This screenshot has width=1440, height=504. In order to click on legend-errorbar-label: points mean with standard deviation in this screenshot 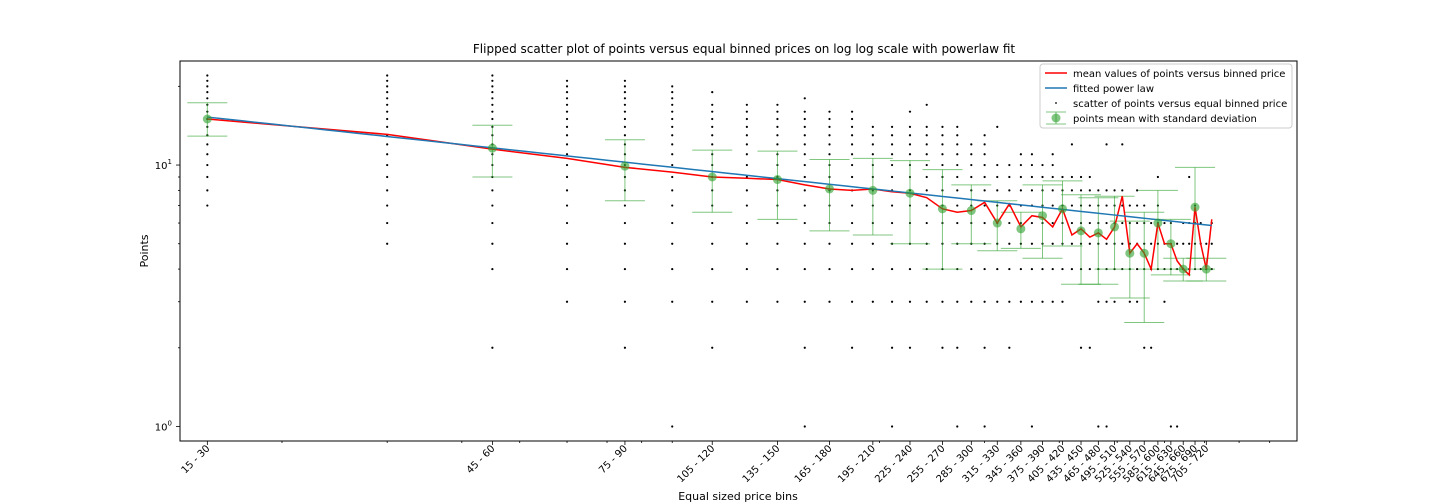, I will do `click(1165, 119)`.